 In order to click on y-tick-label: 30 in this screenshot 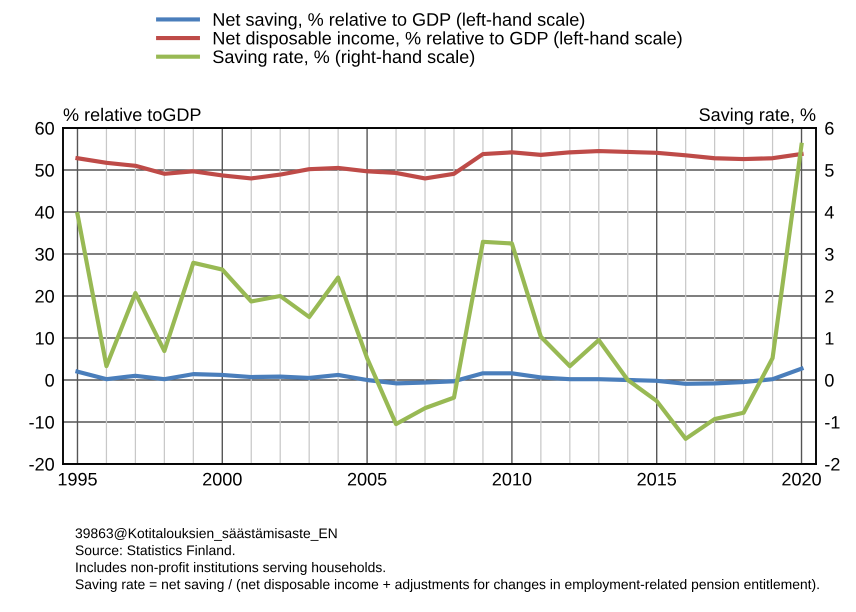, I will do `click(44, 254)`.